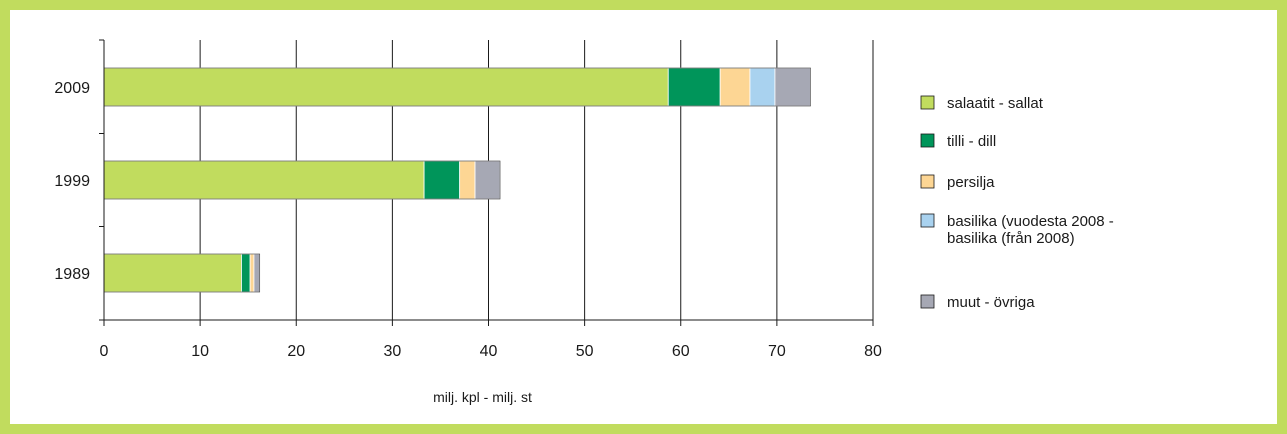 The height and width of the screenshot is (434, 1287). What do you see at coordinates (200, 351) in the screenshot?
I see `x-tick-label-10: 10` at bounding box center [200, 351].